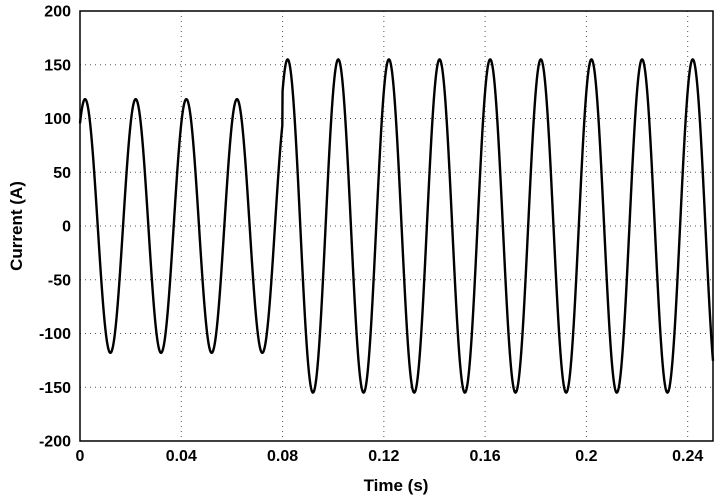  What do you see at coordinates (59, 280) in the screenshot?
I see `y-tick-label: -50` at bounding box center [59, 280].